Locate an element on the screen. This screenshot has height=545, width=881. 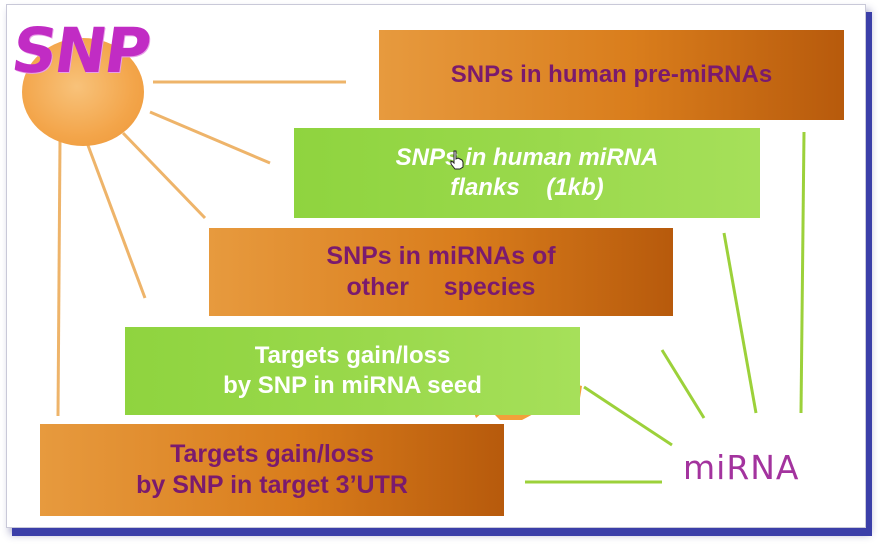
box-targets-mirna-seed: Targets gain/loss by SNP in miRNA seed is located at coordinates (352, 371).